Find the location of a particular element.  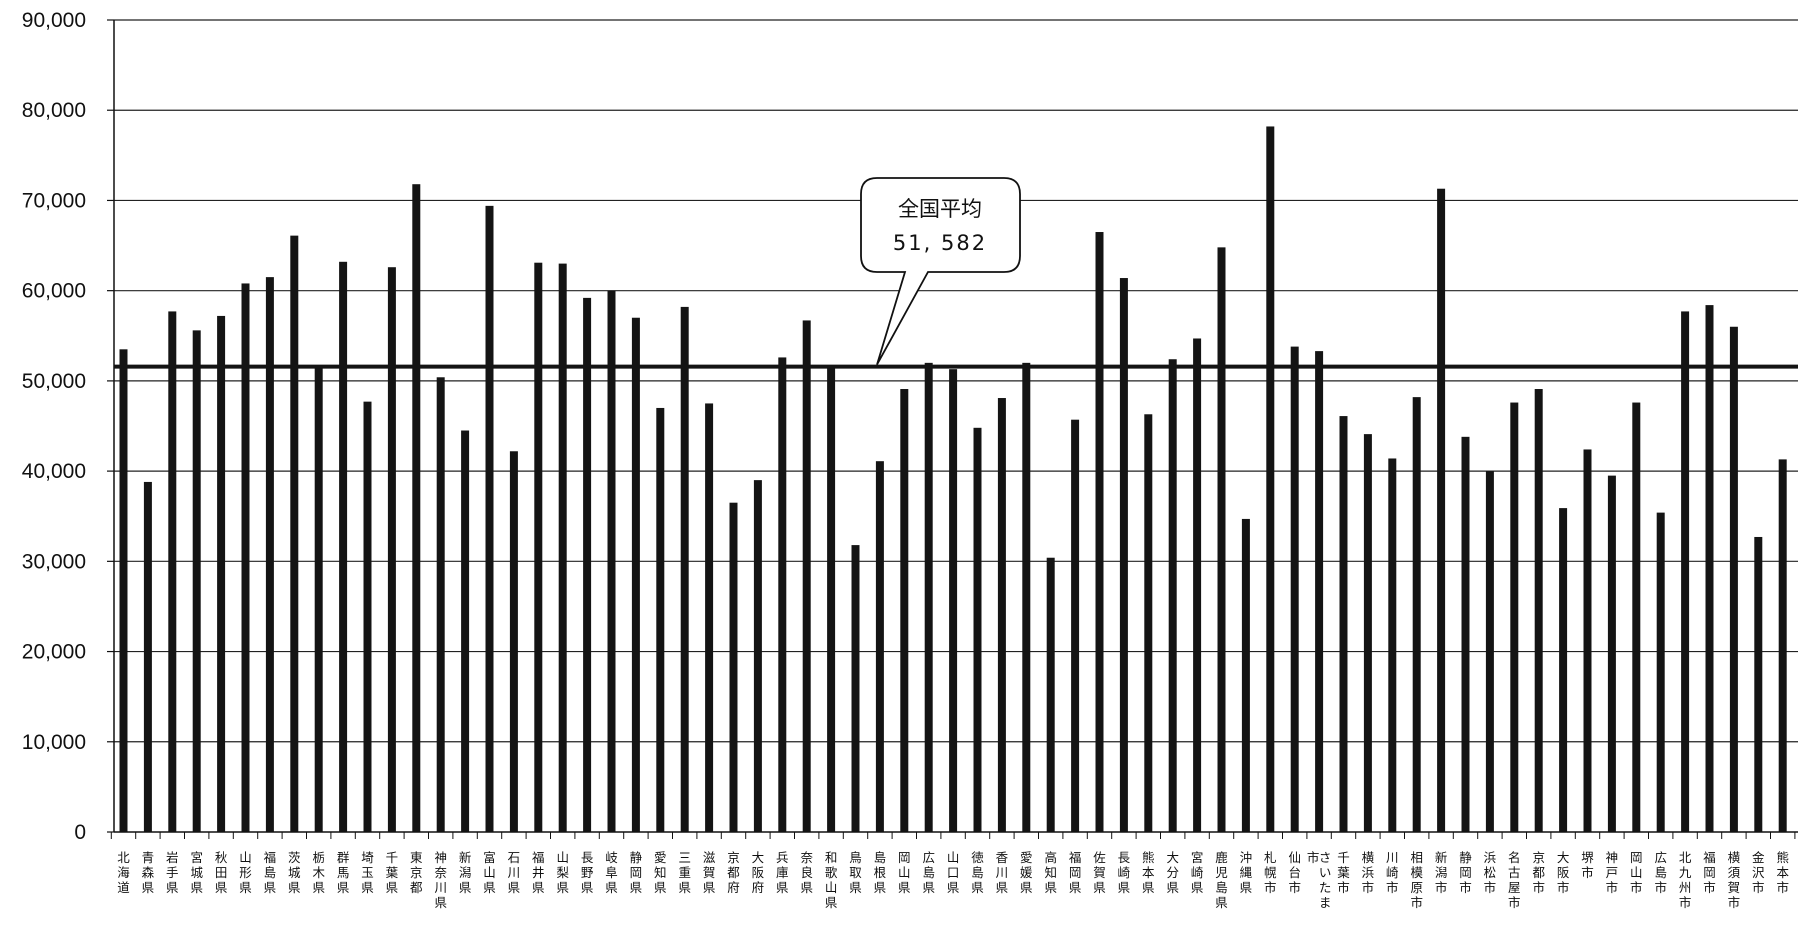

x-category-label: 相模原市 is located at coordinates (1416, 880).